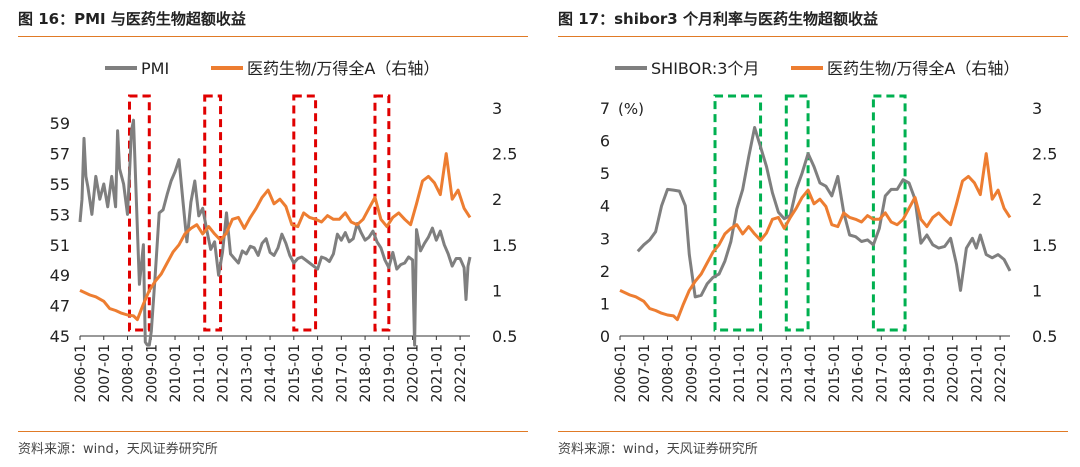  Describe the element at coordinates (60, 214) in the screenshot. I see `left-axis-tick-label: 53` at that location.